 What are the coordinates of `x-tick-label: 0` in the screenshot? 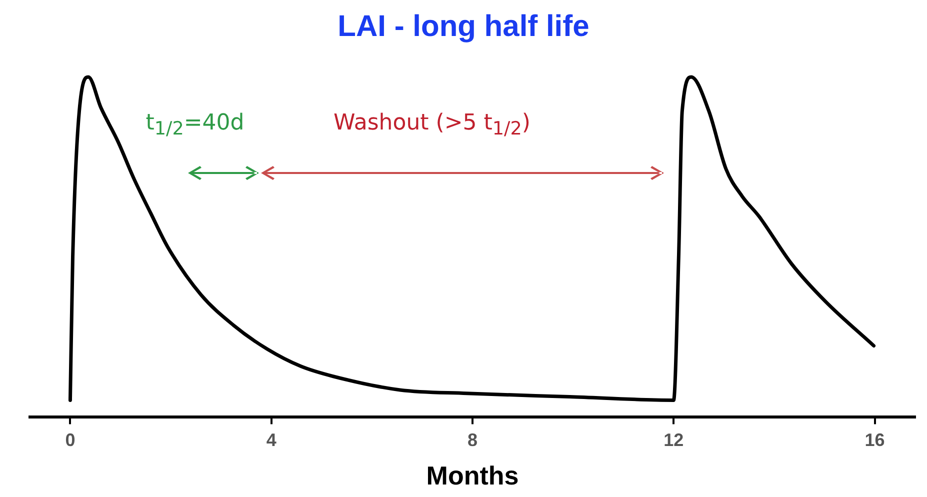 It's located at (70, 440).